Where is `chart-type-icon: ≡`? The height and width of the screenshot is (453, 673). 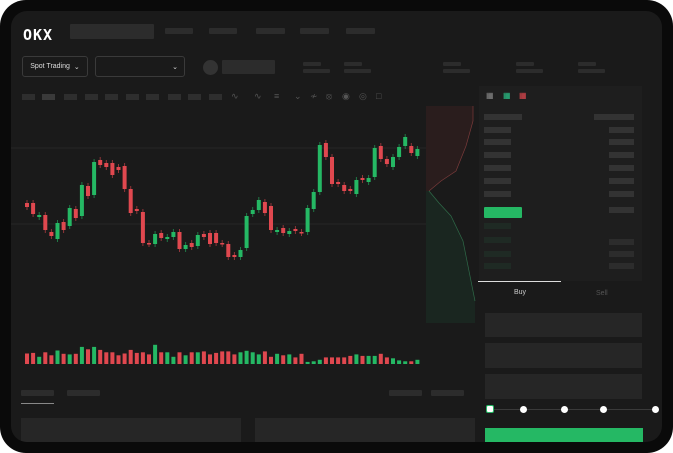
chart-type-icon: ≡ is located at coordinates (277, 96).